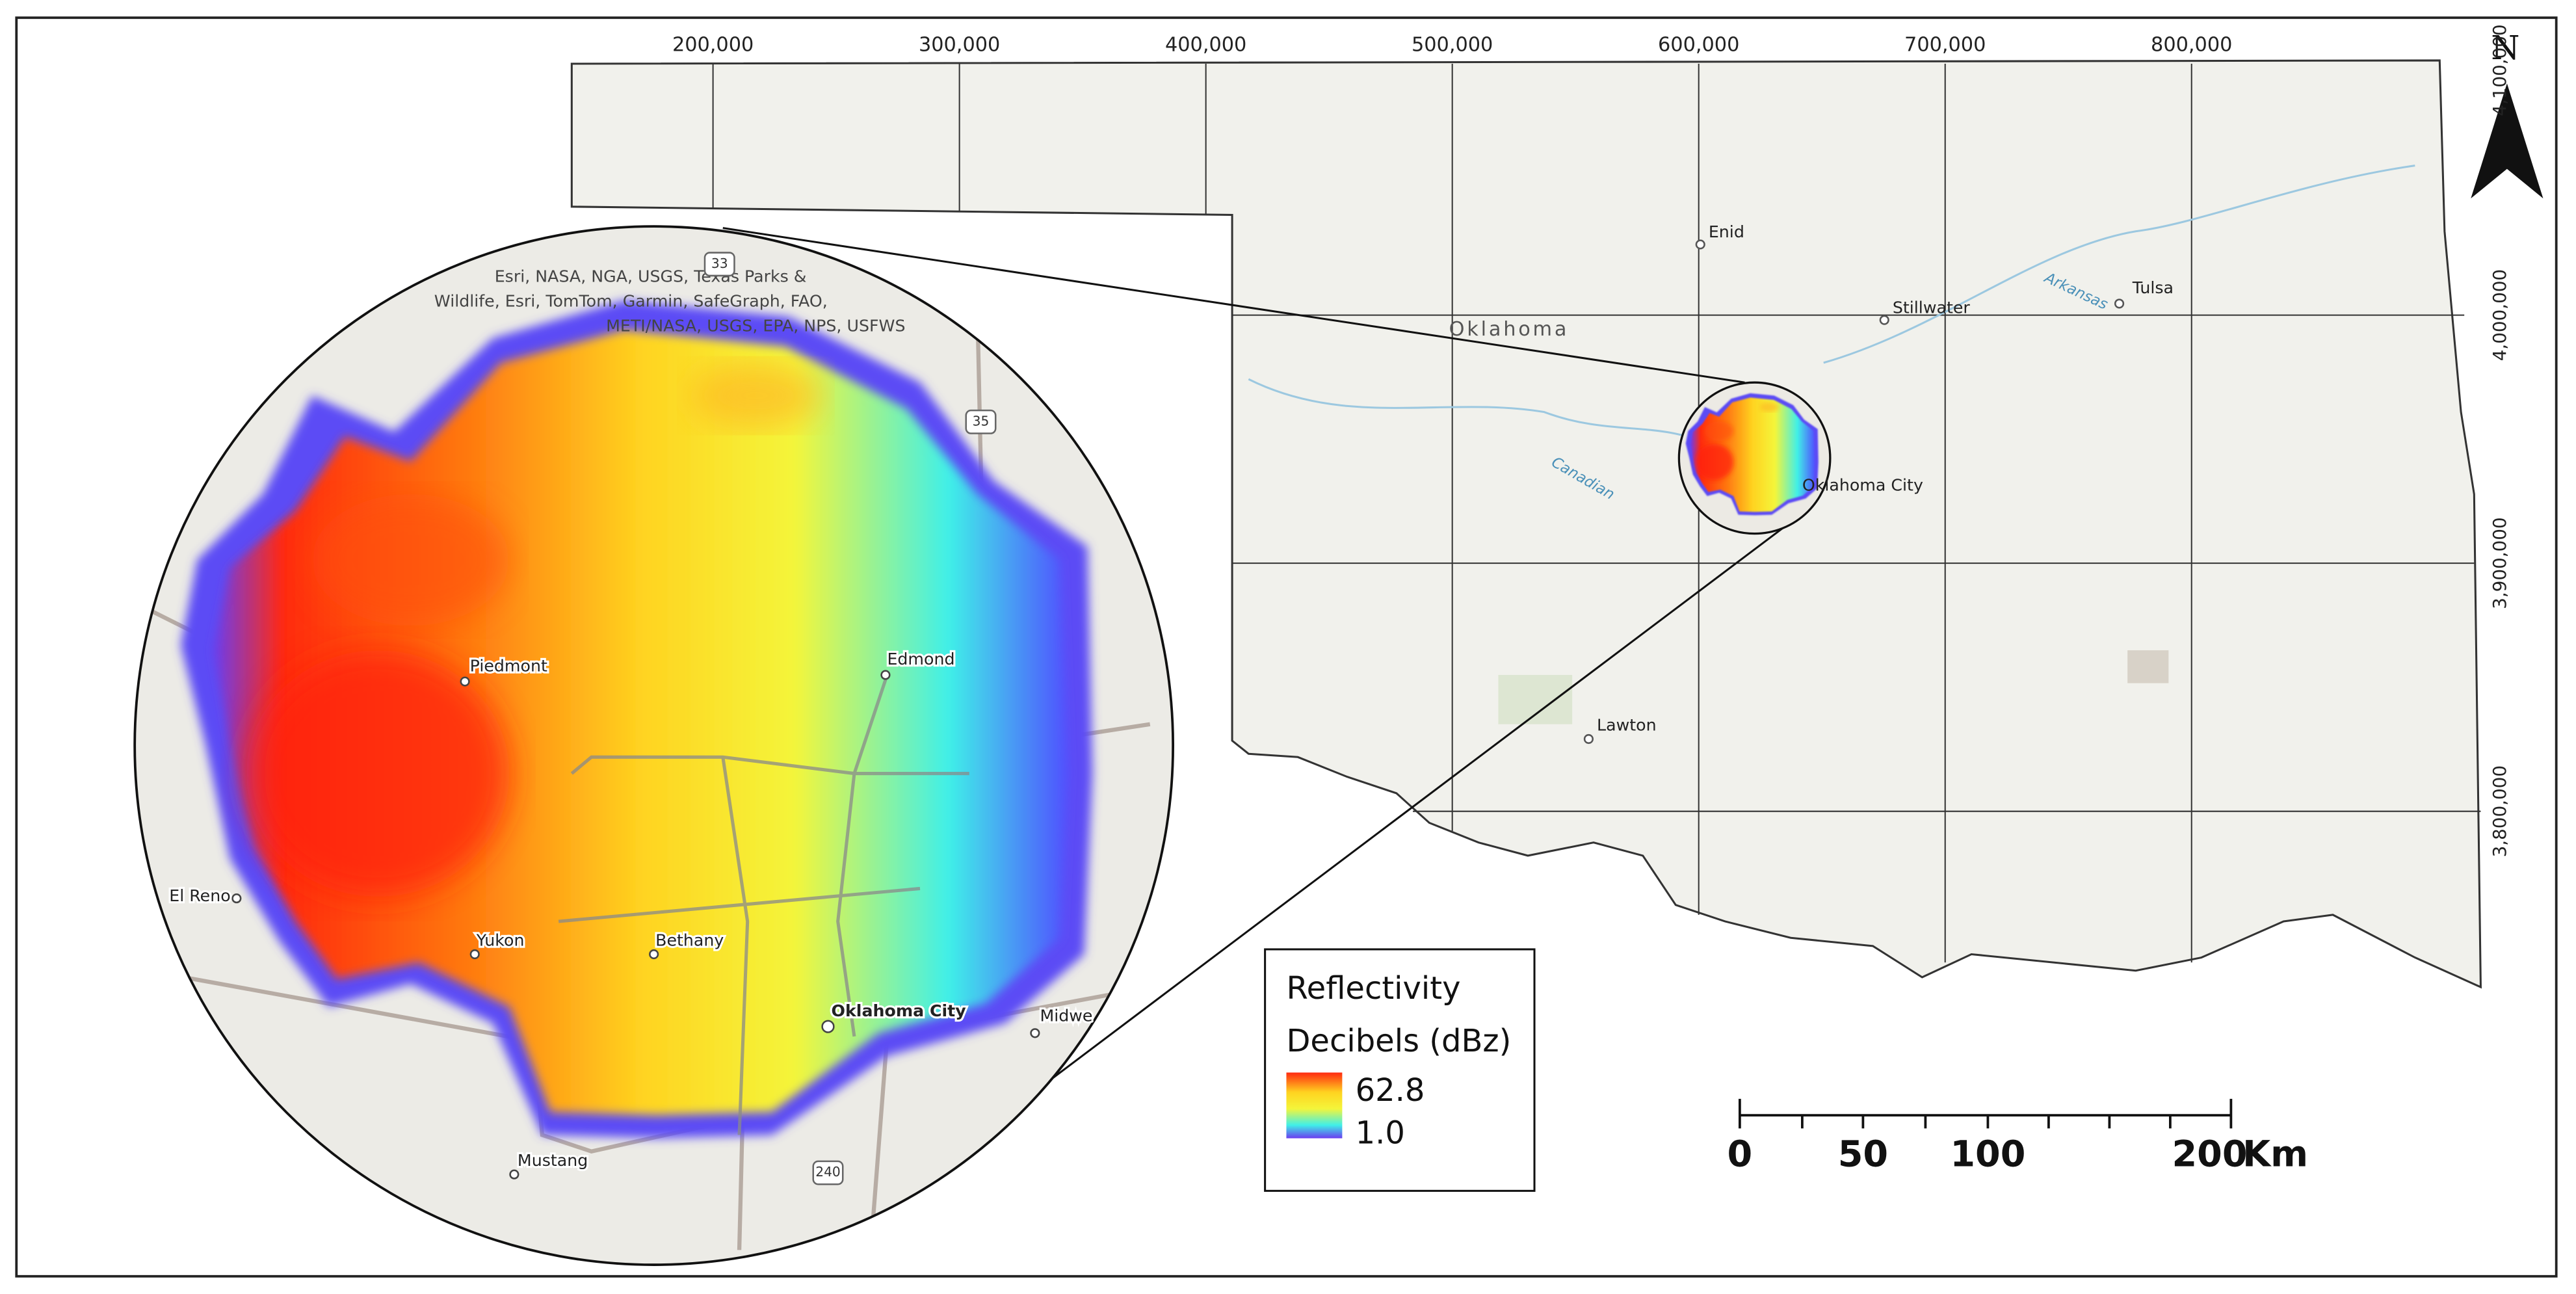 The height and width of the screenshot is (1294, 2576). What do you see at coordinates (1373, 988) in the screenshot?
I see `legend-title: Reflectivity` at bounding box center [1373, 988].